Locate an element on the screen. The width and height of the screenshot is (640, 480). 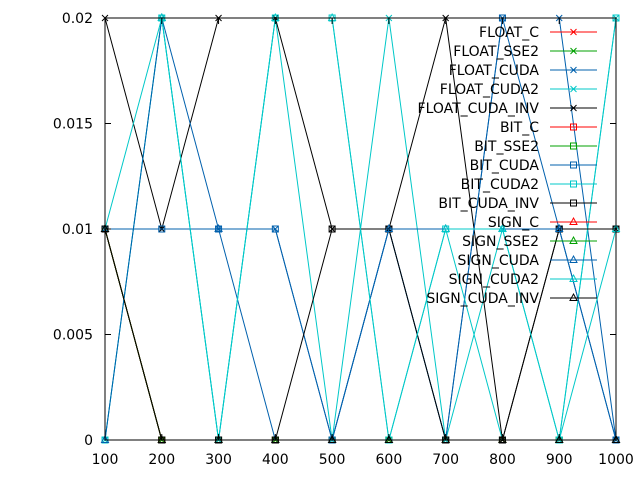
legend-label: SIGN_C is located at coordinates (513, 223).